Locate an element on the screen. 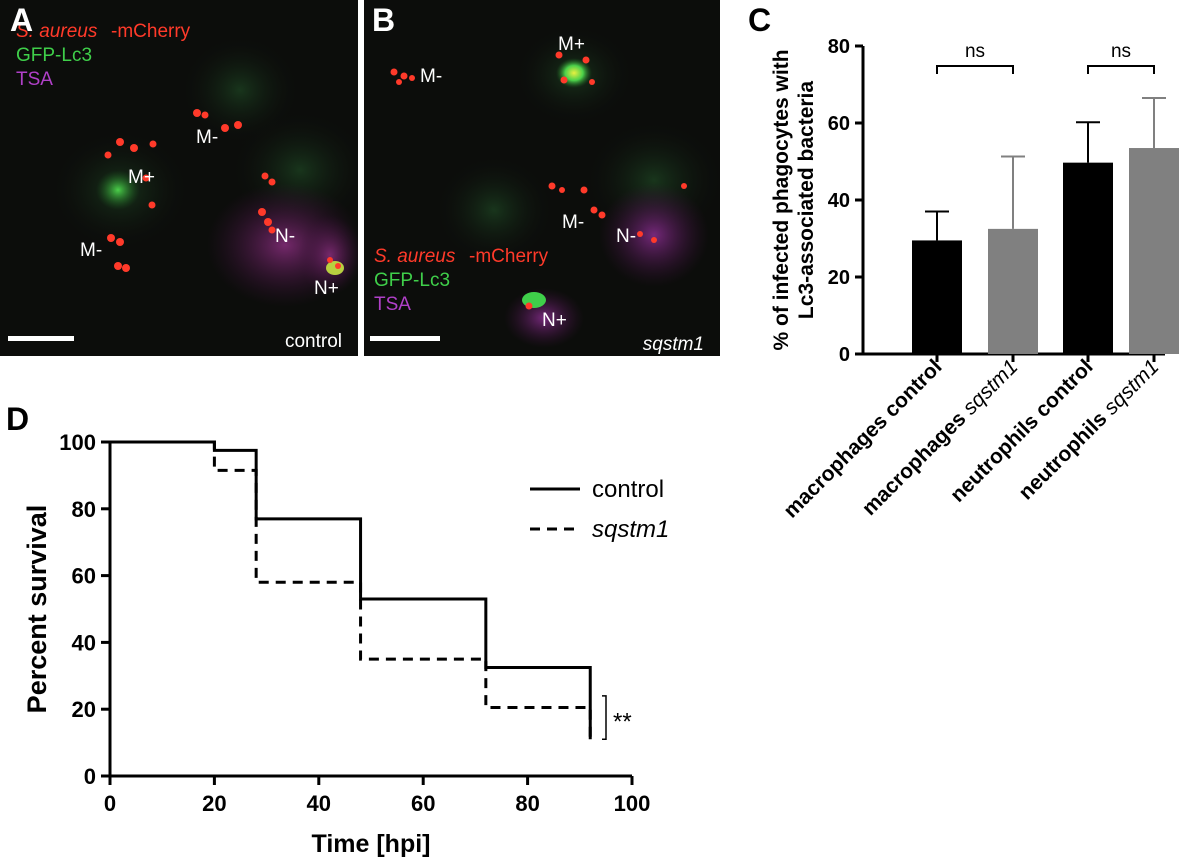 The height and width of the screenshot is (861, 1200). series-line-control is located at coordinates (351, 590).